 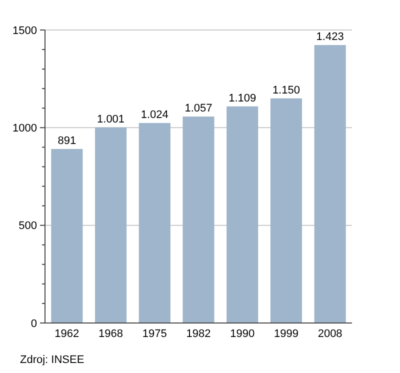 I want to click on y-tick-label: 500, so click(x=27, y=226).